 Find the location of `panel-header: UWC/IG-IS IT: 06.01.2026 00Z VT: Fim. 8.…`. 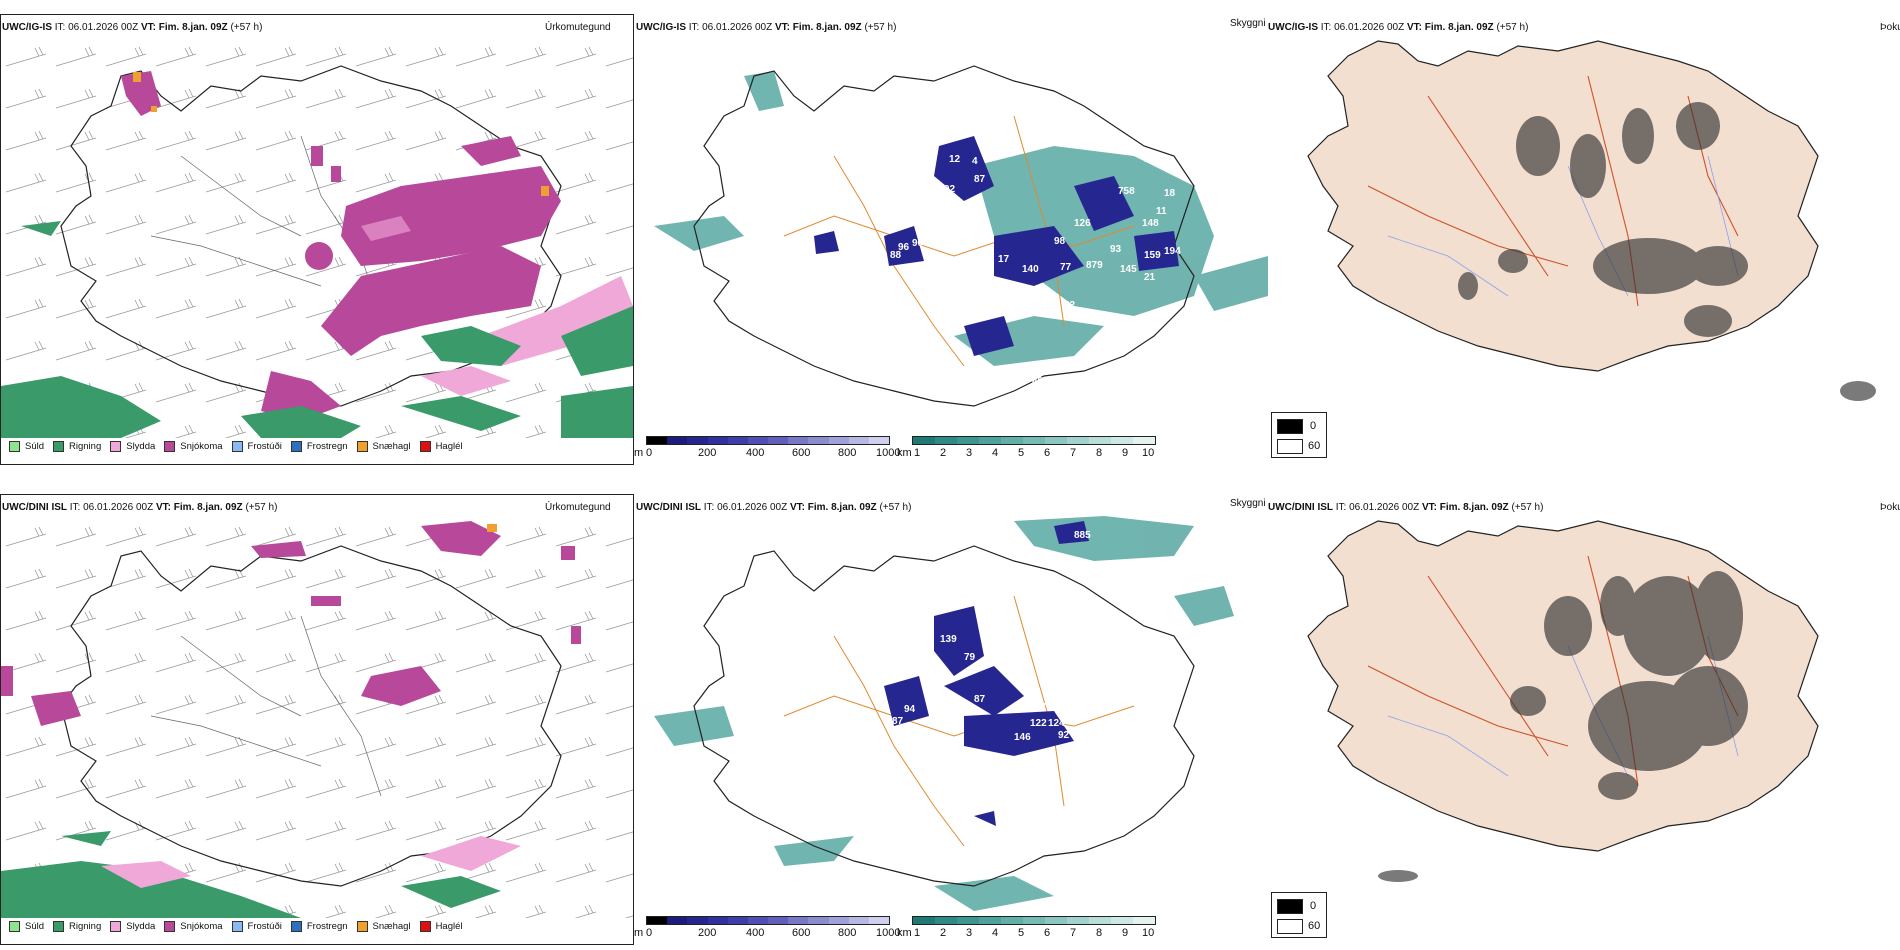

panel-header: UWC/IG-IS IT: 06.01.2026 00Z VT: Fim. 8.… is located at coordinates (1398, 27).